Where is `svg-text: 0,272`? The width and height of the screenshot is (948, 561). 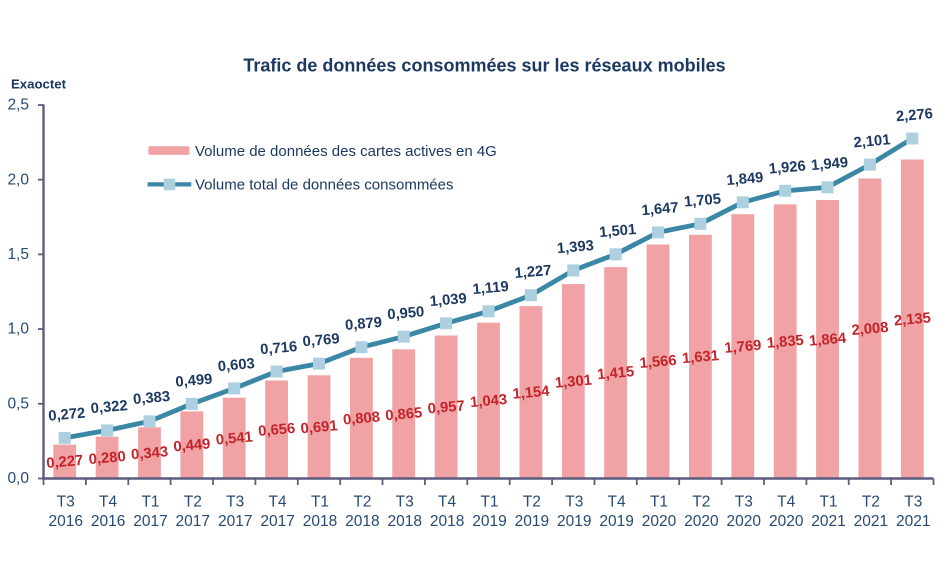 svg-text: 0,272 is located at coordinates (67, 415).